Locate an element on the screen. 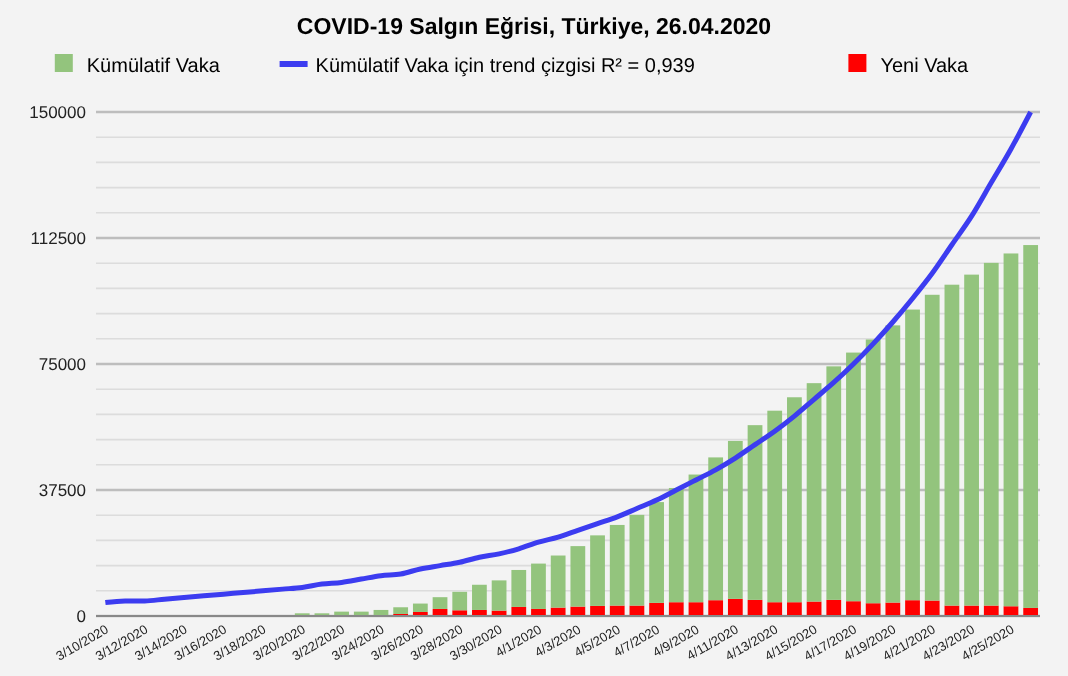  legend-label: Yeni Vaka is located at coordinates (925, 67).